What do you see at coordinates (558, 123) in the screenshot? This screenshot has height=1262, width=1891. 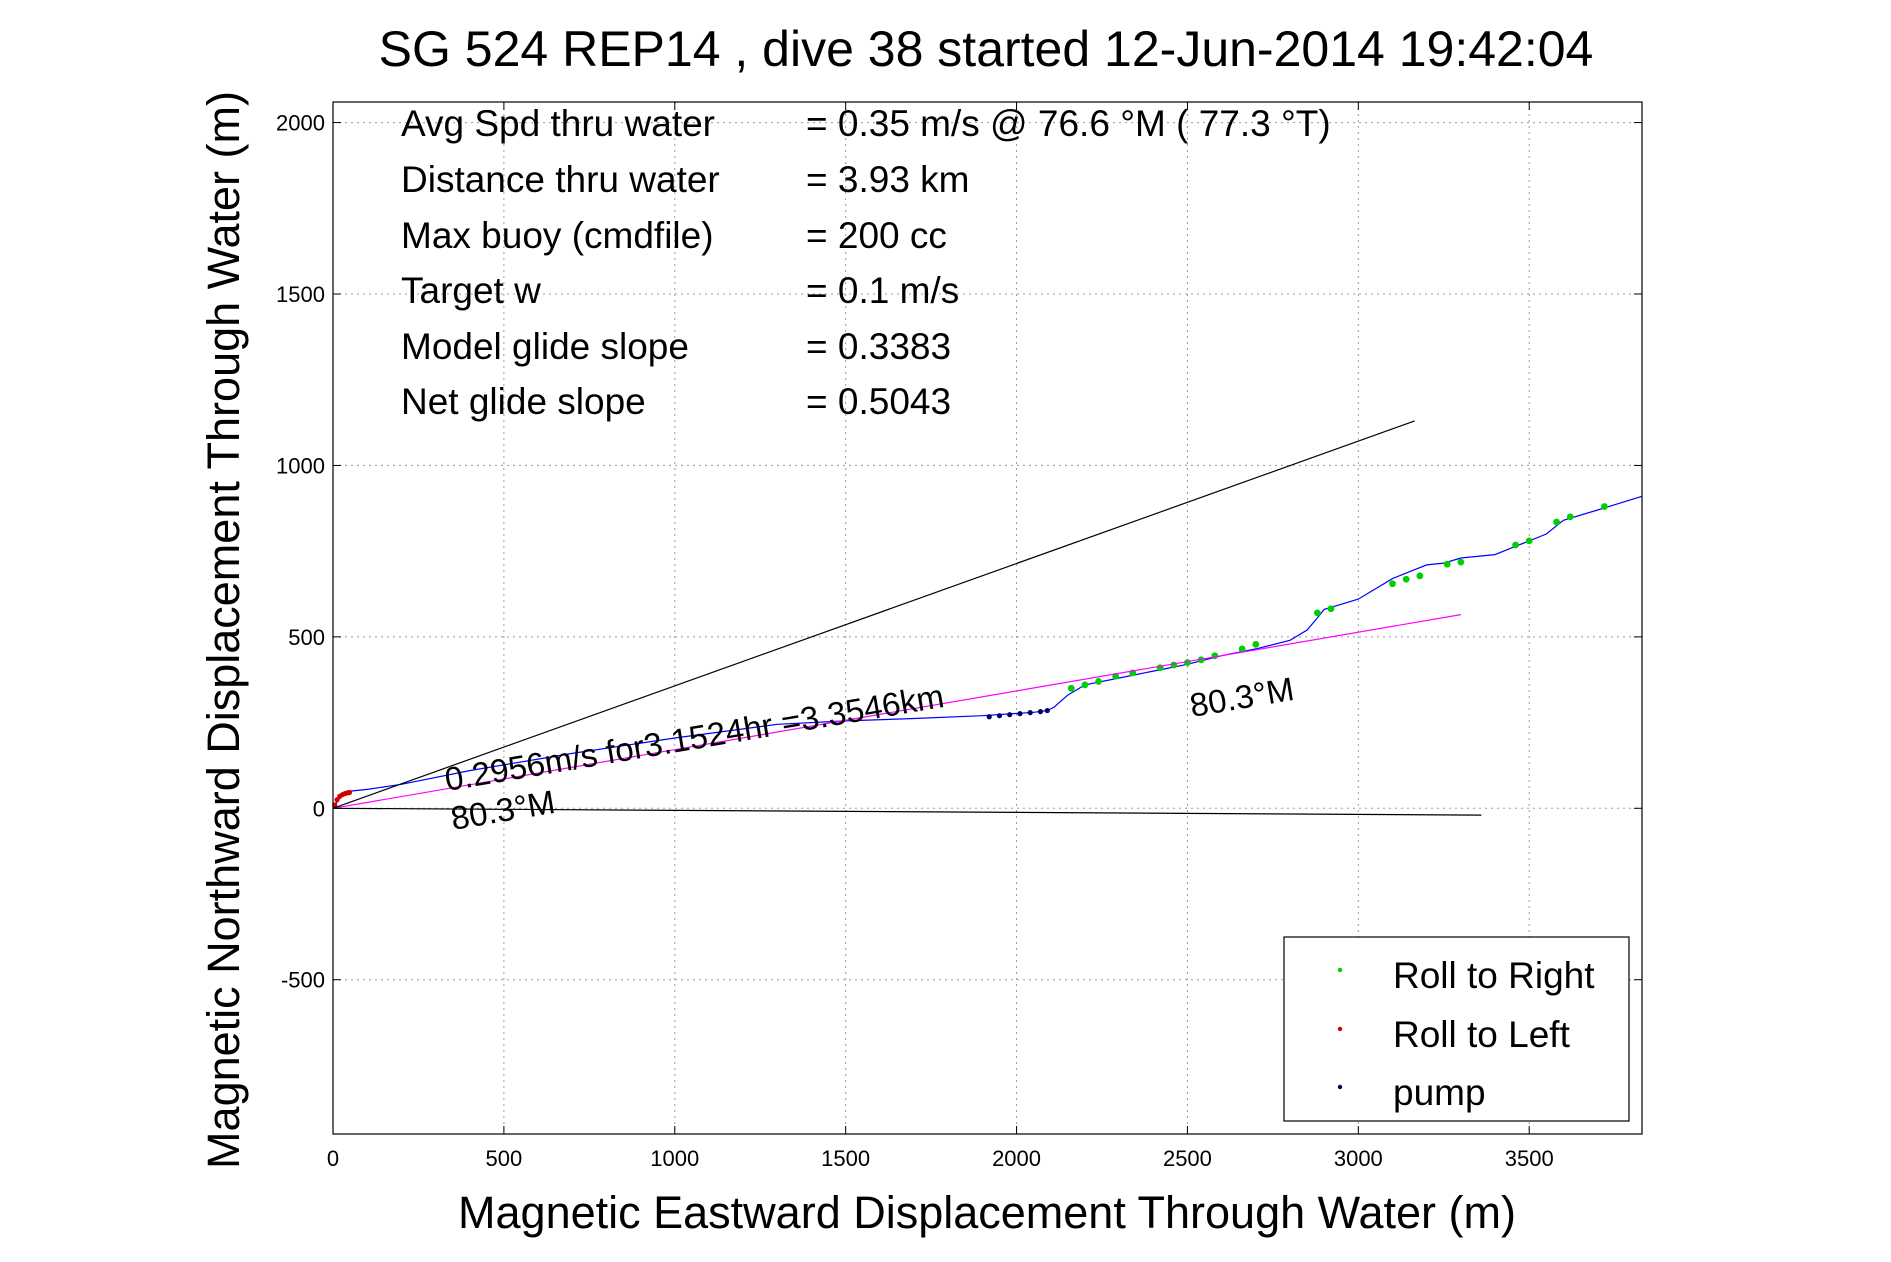 I see `summary-label: Avg Spd thru water` at bounding box center [558, 123].